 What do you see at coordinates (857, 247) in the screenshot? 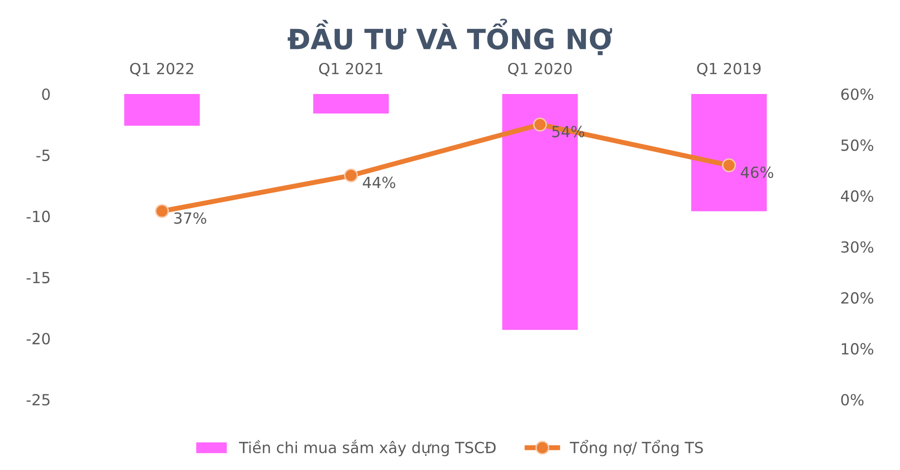
I see `y2-tick-label: 30%` at bounding box center [857, 247].